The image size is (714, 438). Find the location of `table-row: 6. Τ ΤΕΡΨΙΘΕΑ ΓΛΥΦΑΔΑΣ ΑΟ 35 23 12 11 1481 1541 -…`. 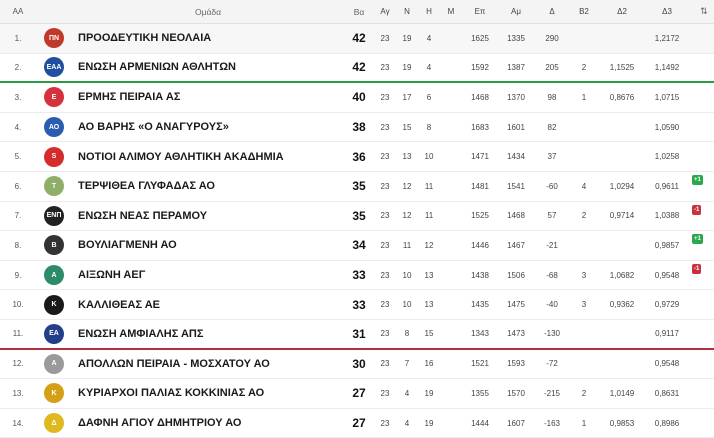

table-row: 6. Τ ΤΕΡΨΙΘΕΑ ΓΛΥΦΑΔΑΣ ΑΟ 35 23 12 11 1481 1541 -… is located at coordinates (357, 187).